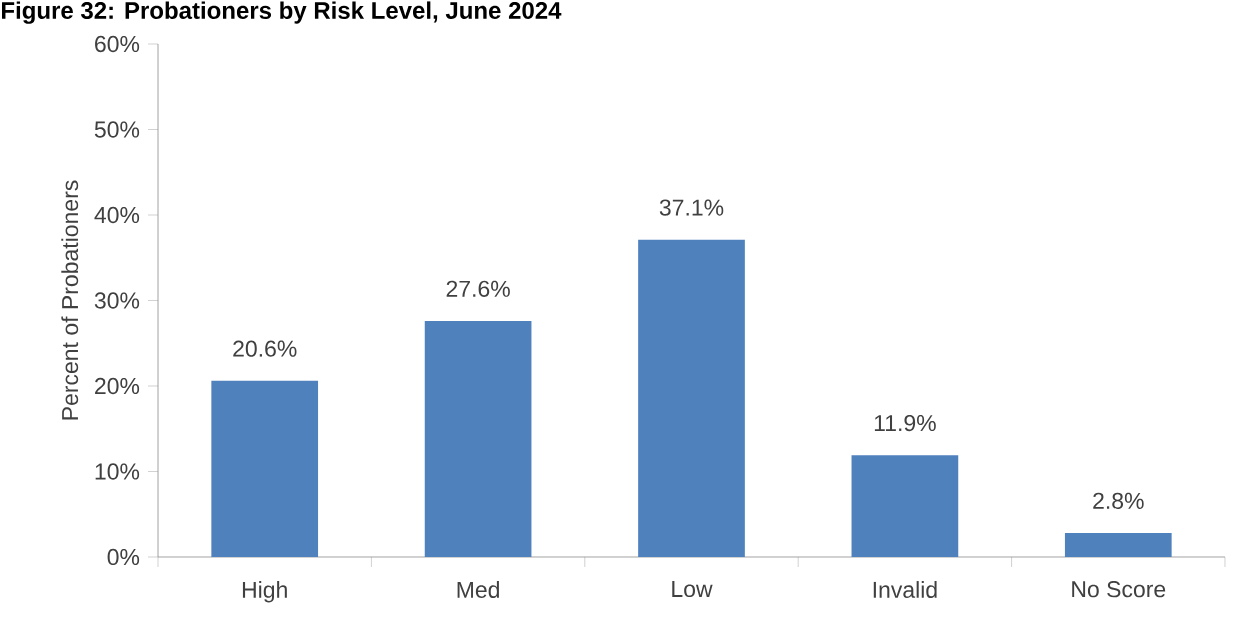  I want to click on y-tick-label: 20%, so click(117, 386).